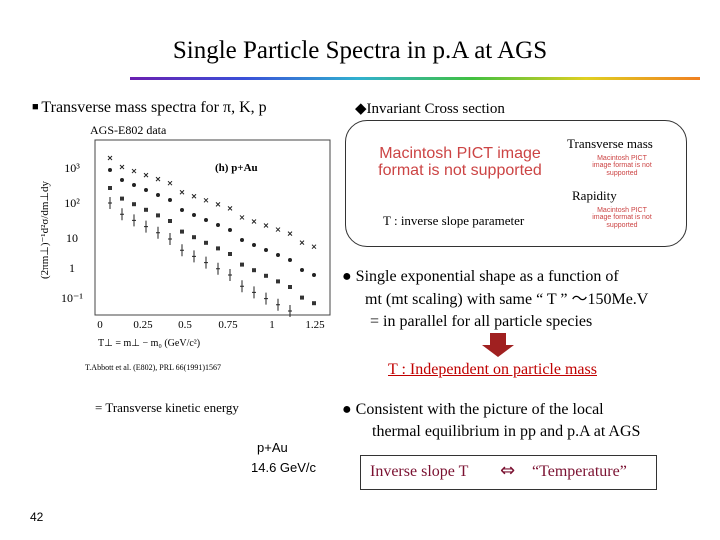 This screenshot has width=720, height=540. I want to click on plot-markers, so click(212, 236).